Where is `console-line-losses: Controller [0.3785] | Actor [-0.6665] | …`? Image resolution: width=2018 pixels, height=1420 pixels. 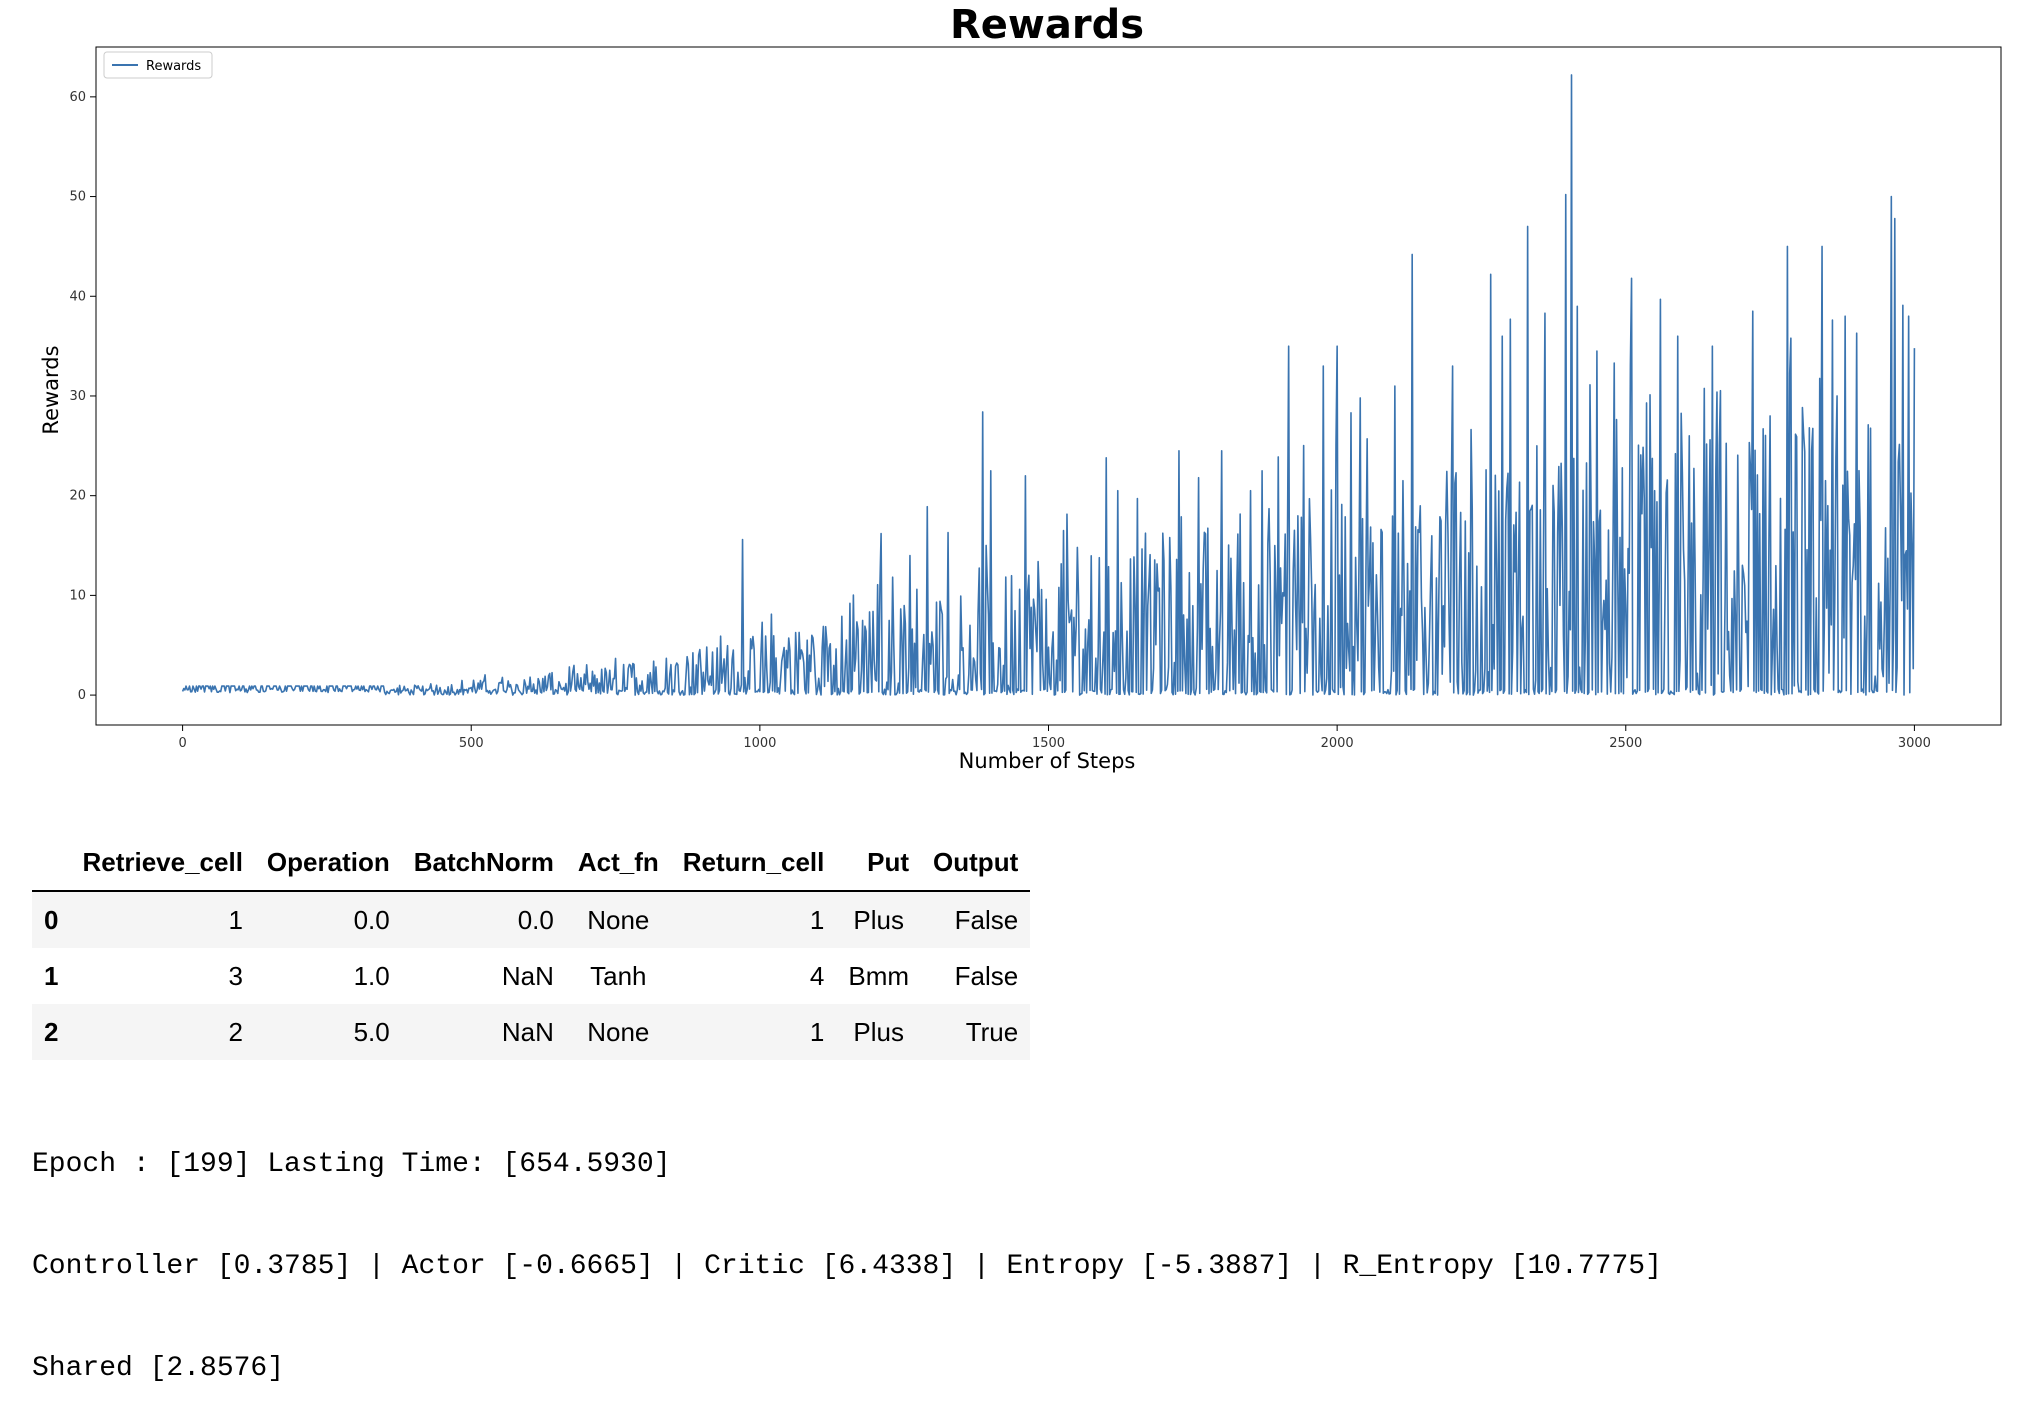
console-line-losses: Controller [0.3785] | Actor [-0.6665] | … is located at coordinates (847, 1266).